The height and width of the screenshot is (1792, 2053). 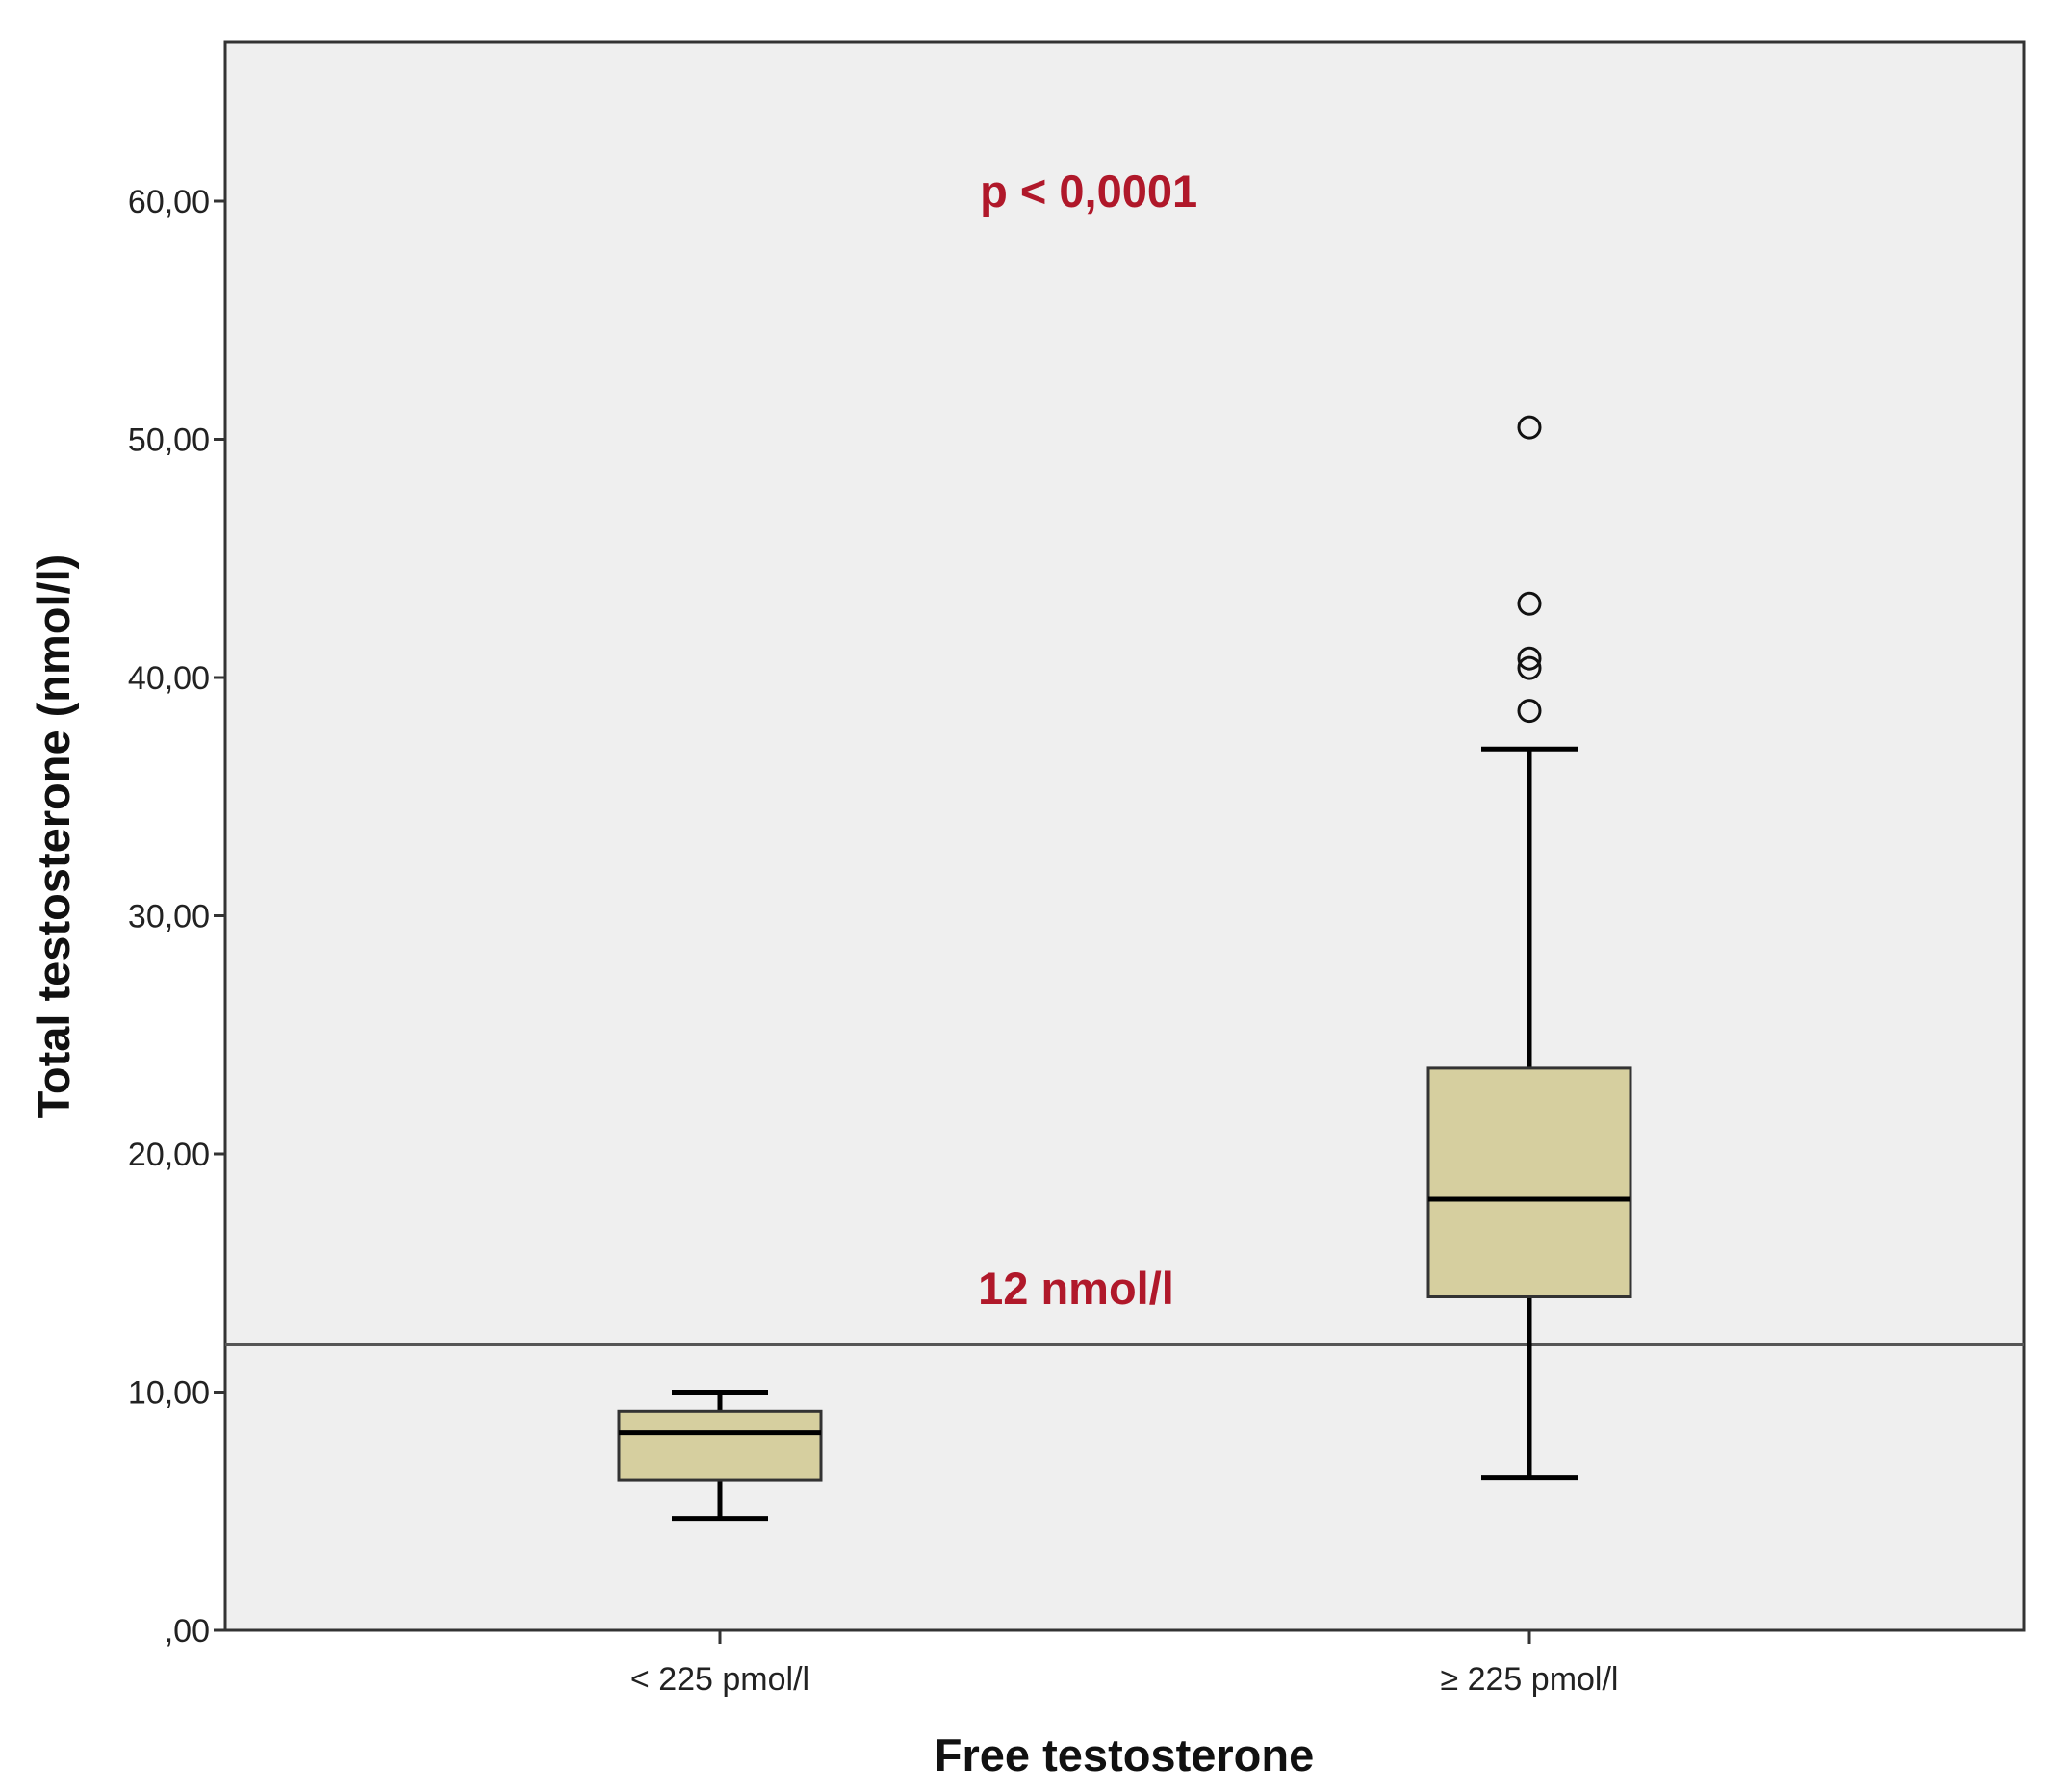 What do you see at coordinates (169, 1393) in the screenshot?
I see `y-tick-label: 10,00` at bounding box center [169, 1393].